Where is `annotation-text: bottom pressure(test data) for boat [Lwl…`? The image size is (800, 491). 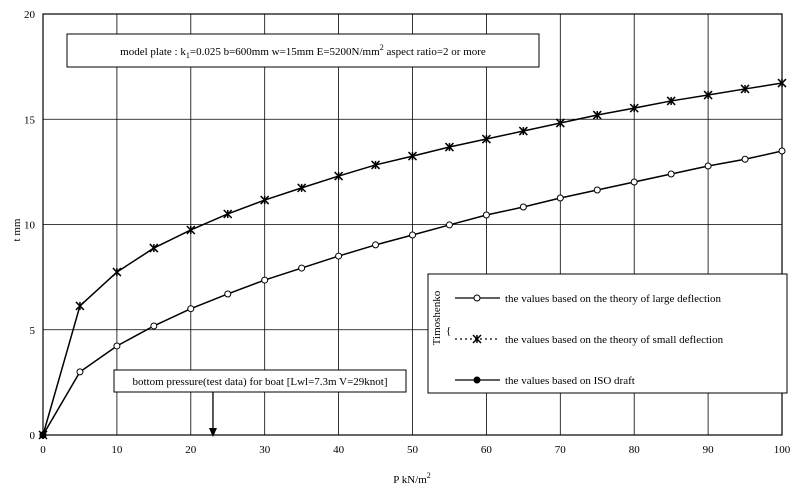 annotation-text: bottom pressure(test data) for boat [Lwl… is located at coordinates (259, 382).